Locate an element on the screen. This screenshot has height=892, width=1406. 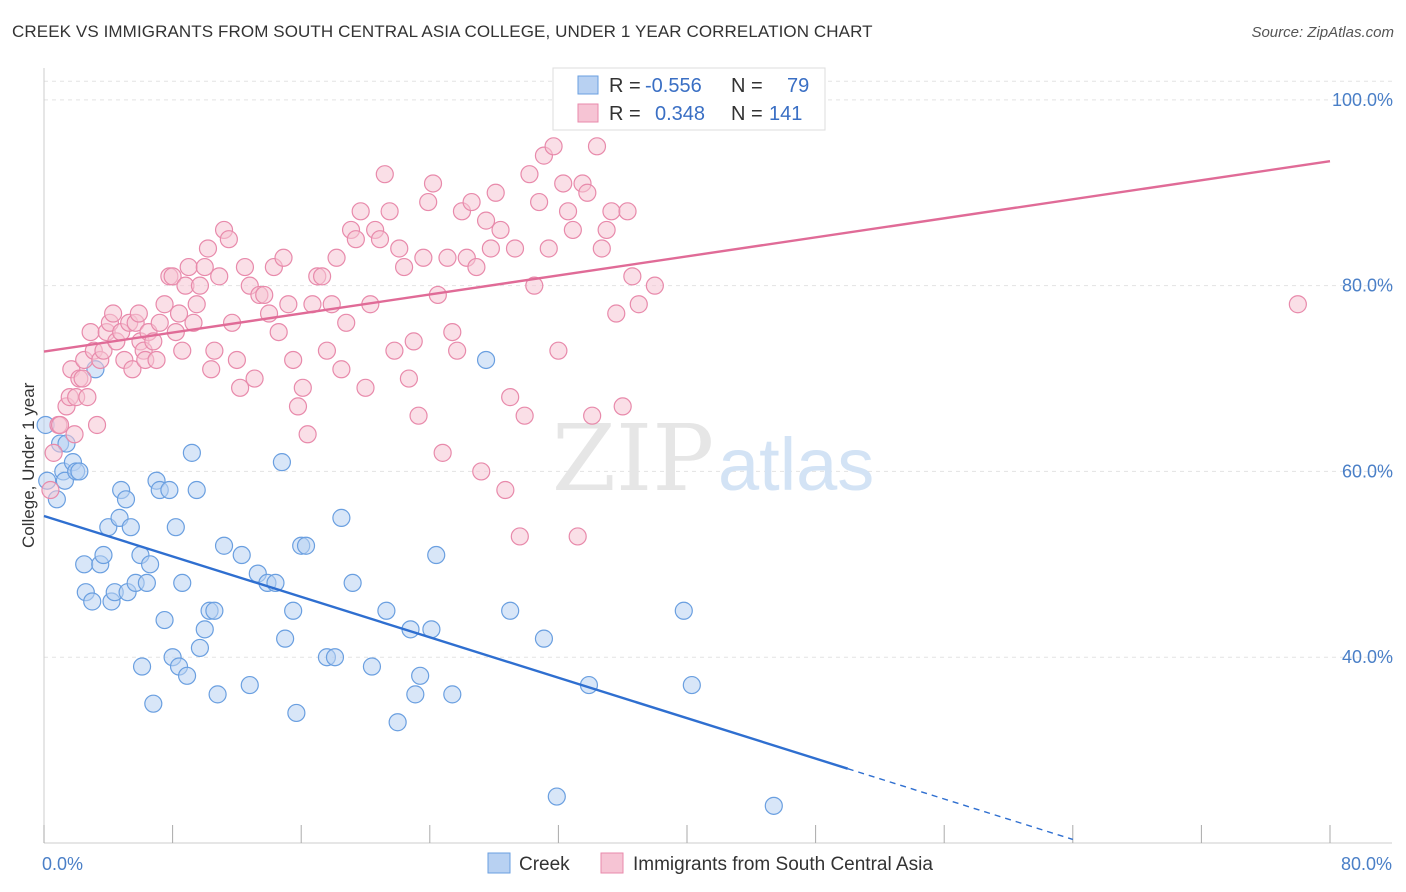
y-axis-label: College, Under 1 year is located at coordinates (28, 465).